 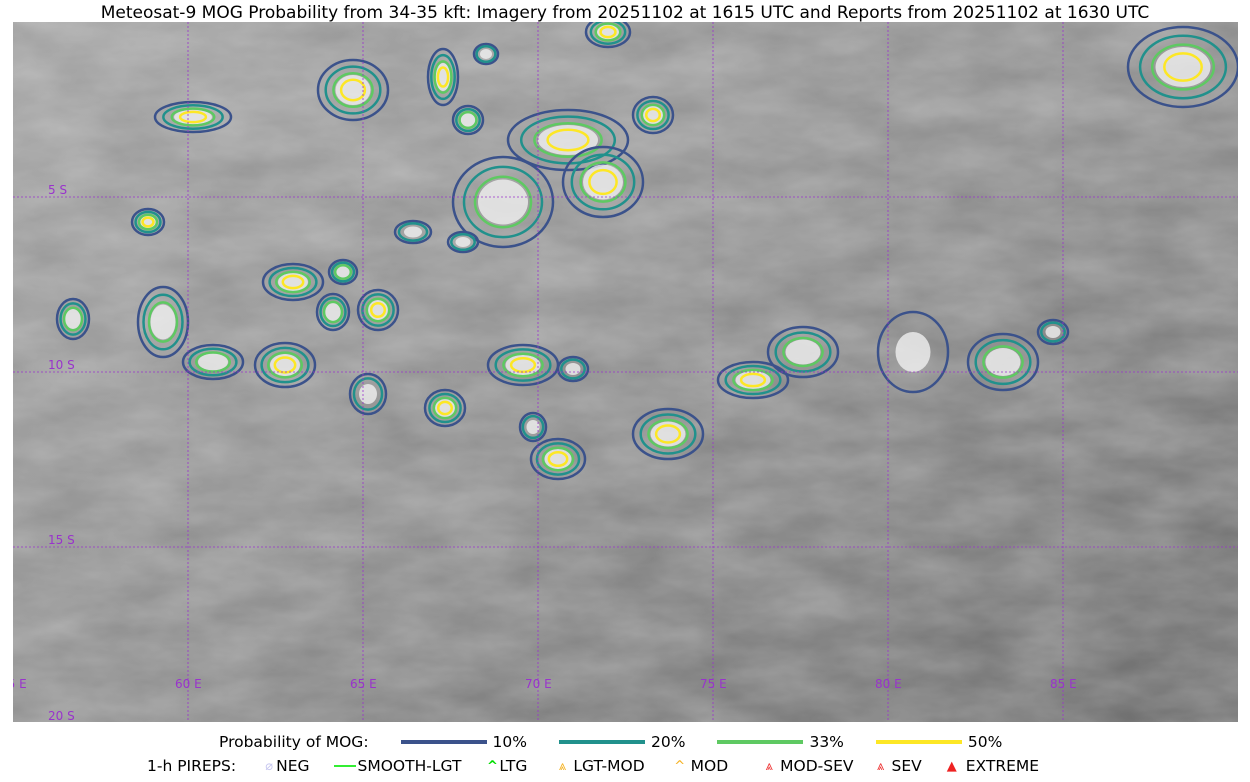 I want to click on pirep-label: LGT-MOD, so click(x=609, y=766).